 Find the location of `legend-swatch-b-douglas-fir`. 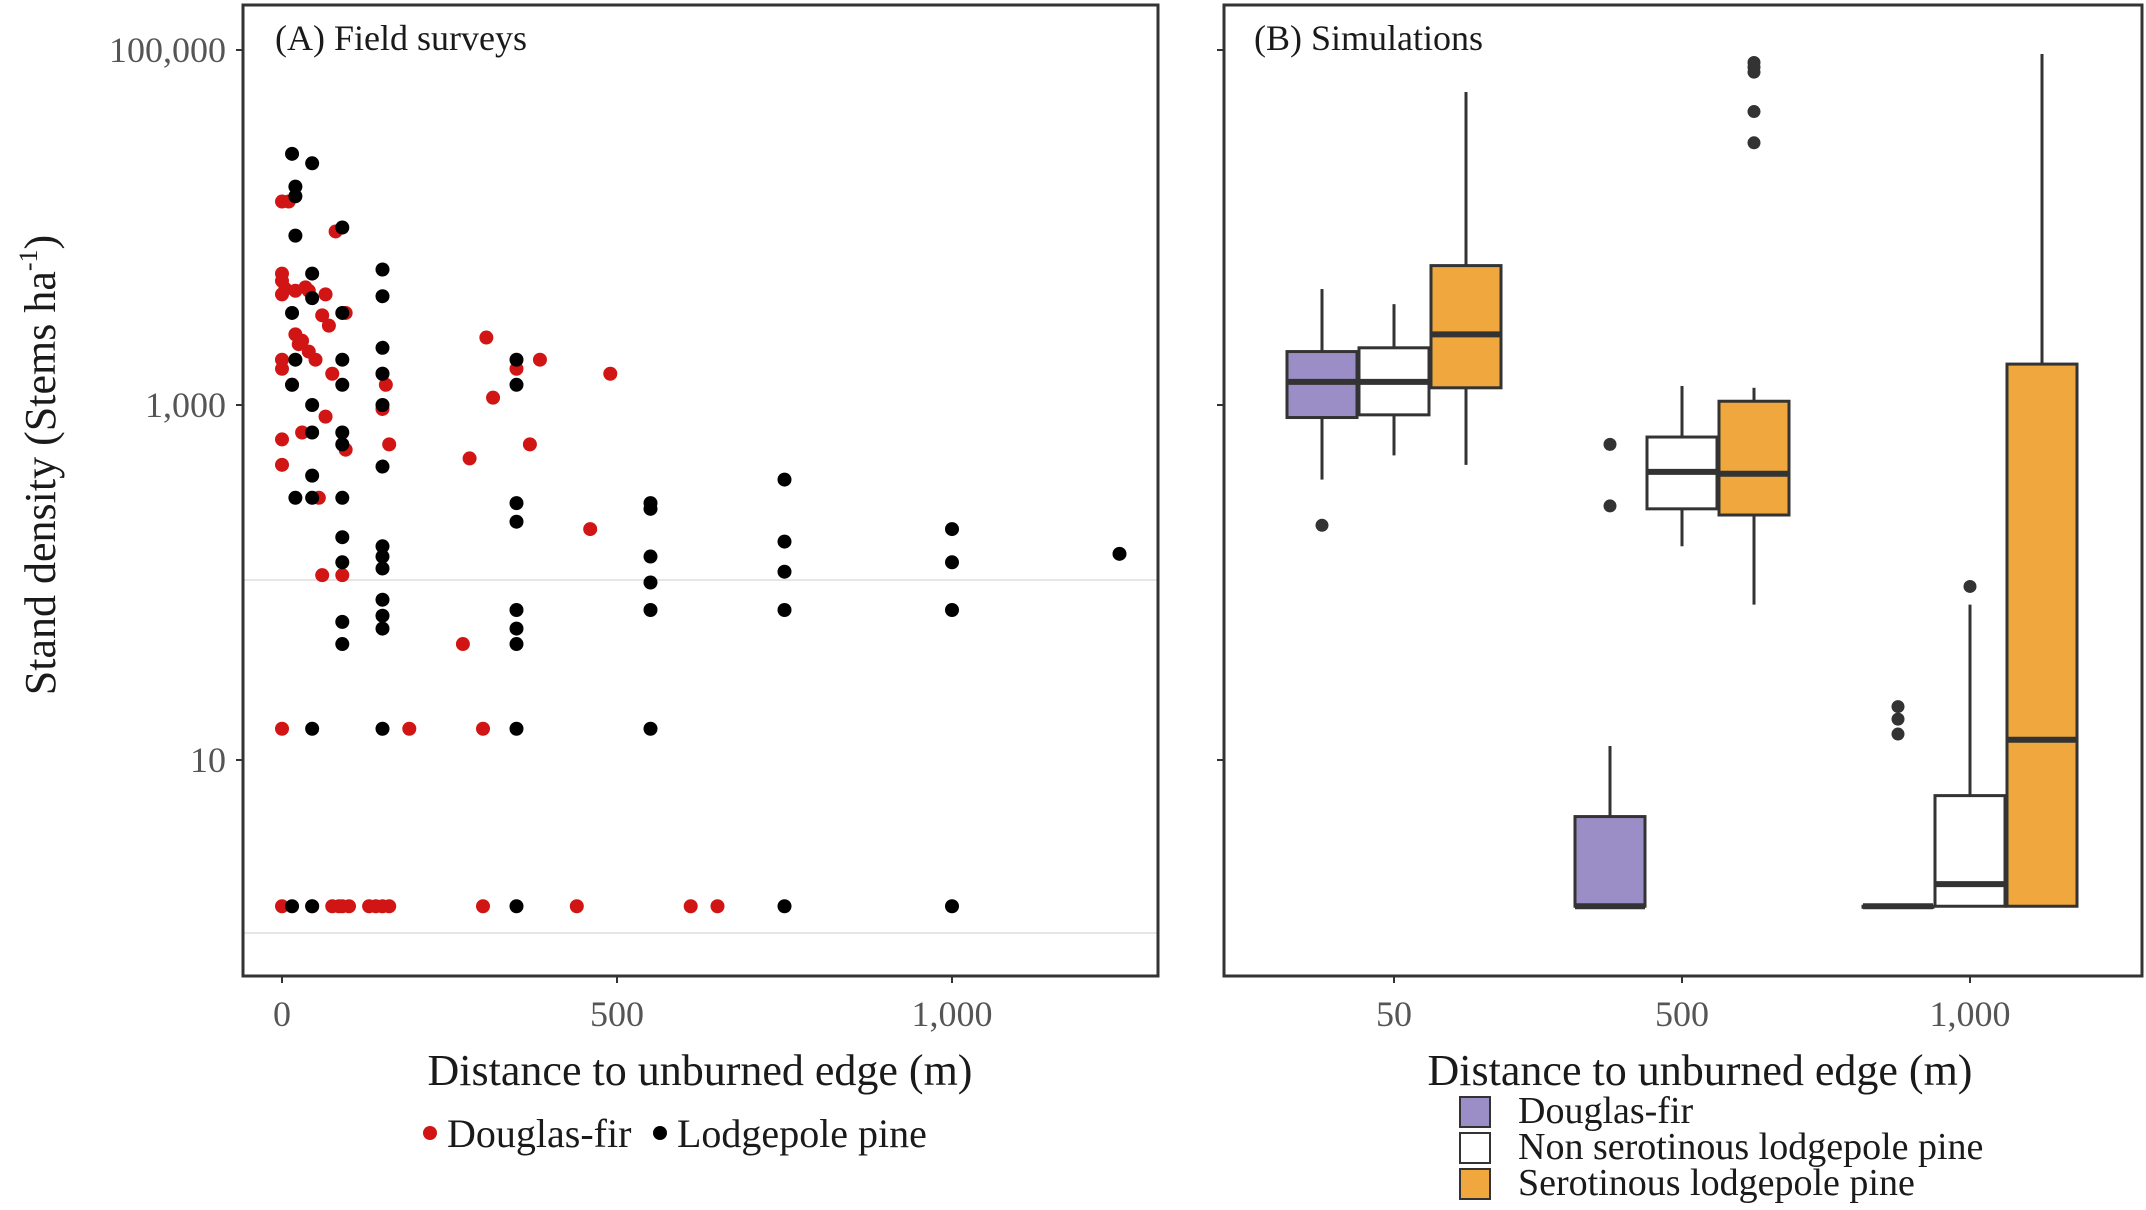

legend-swatch-b-douglas-fir is located at coordinates (1475, 1112).